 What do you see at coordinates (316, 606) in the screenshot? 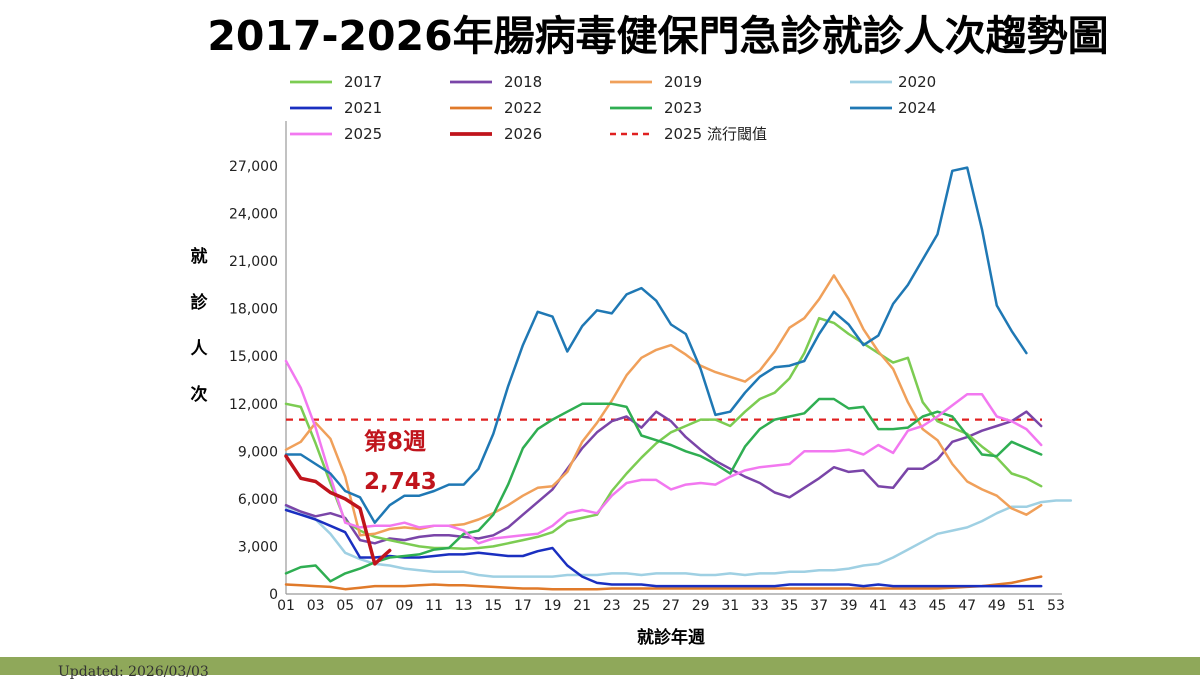
I see `x-tick-label: 03` at bounding box center [316, 606].